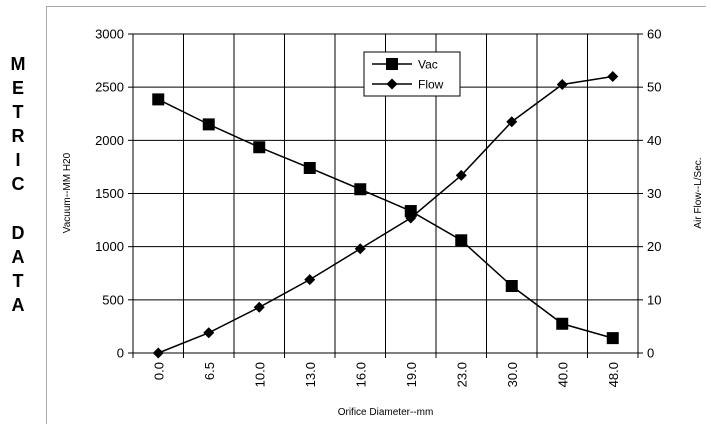  Describe the element at coordinates (654, 34) in the screenshot. I see `y2-tick-label: 60` at that location.